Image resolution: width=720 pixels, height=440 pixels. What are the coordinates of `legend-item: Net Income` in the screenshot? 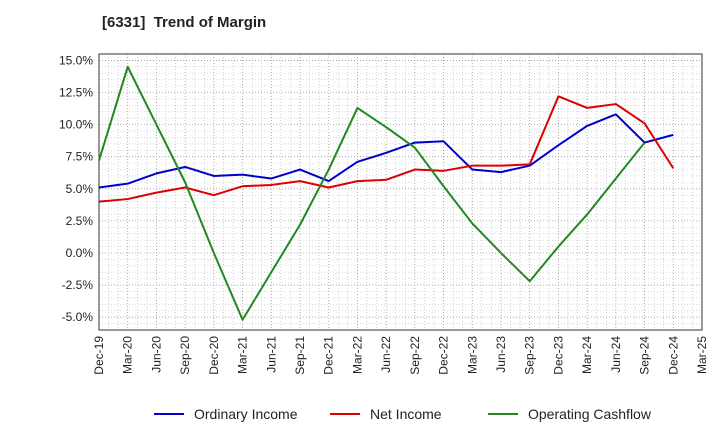 It's located at (386, 414).